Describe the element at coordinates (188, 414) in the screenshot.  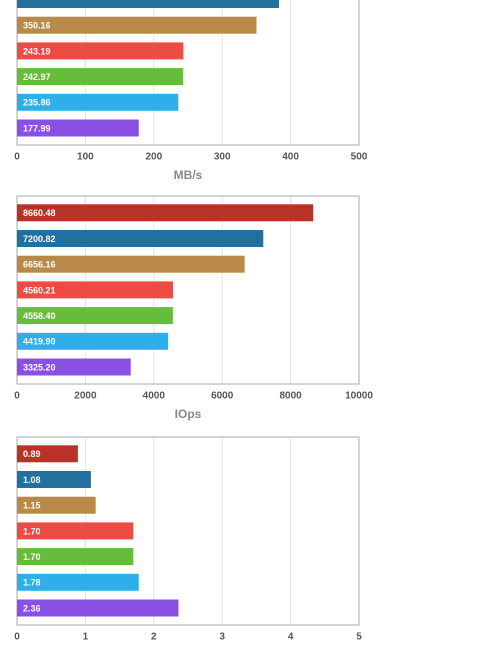
I see `x-axis-title: IOps` at that location.